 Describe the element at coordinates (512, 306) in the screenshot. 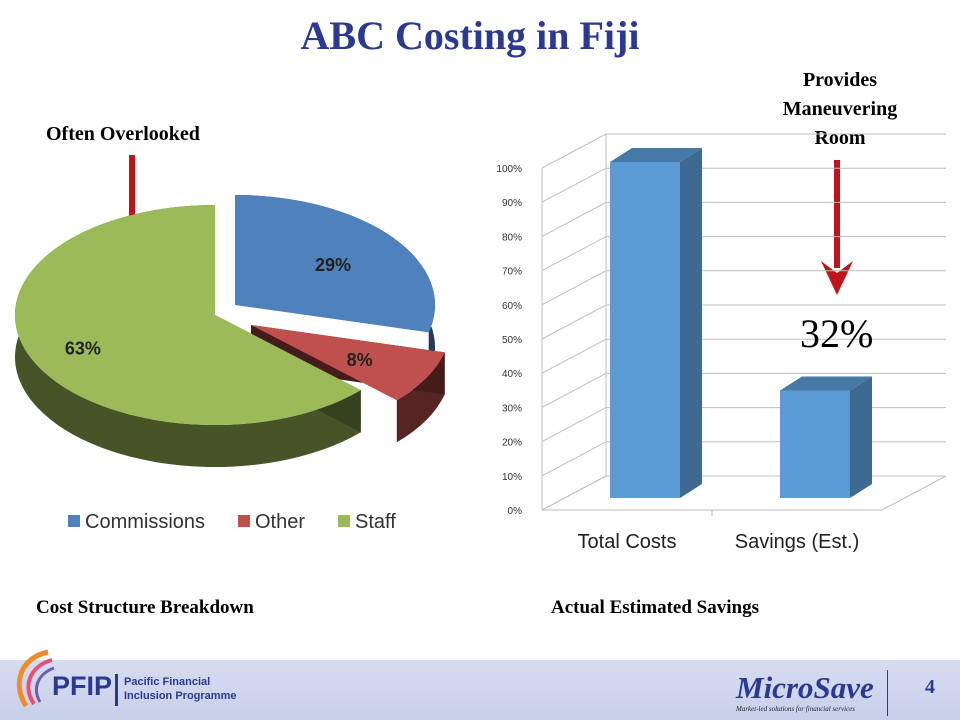

I see `bar-y-tick-label: 60%` at that location.